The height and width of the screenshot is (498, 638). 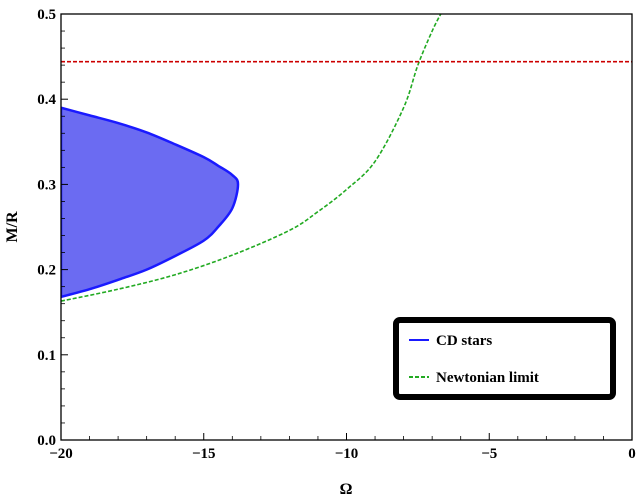 What do you see at coordinates (46, 441) in the screenshot?
I see `y-tick-label: 0.0` at bounding box center [46, 441].